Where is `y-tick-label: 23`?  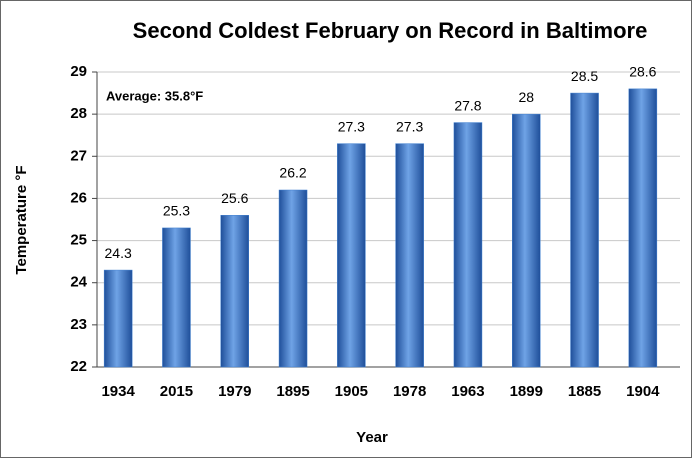
y-tick-label: 23 is located at coordinates (78, 324).